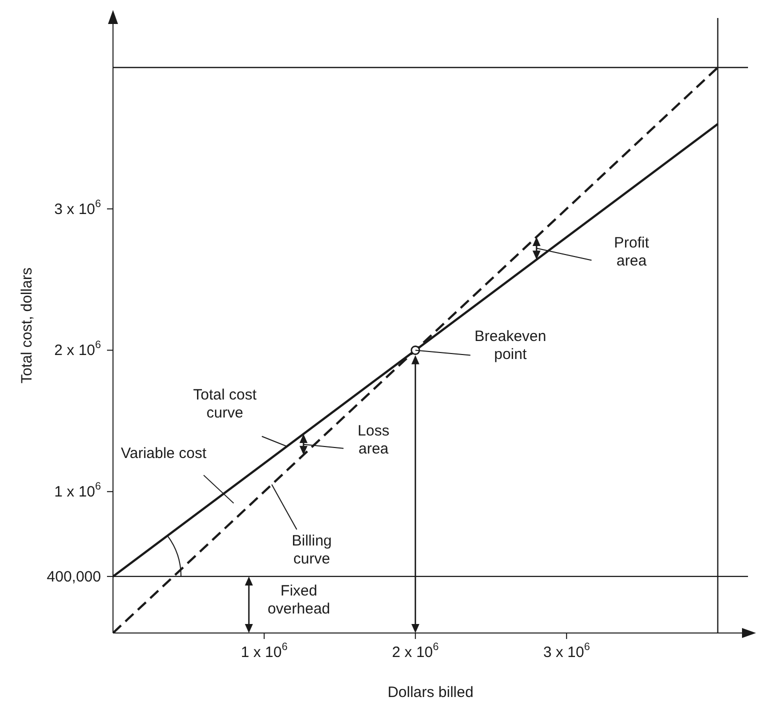 The image size is (758, 711). What do you see at coordinates (73, 577) in the screenshot?
I see `y-tick-label: 400,000` at bounding box center [73, 577].